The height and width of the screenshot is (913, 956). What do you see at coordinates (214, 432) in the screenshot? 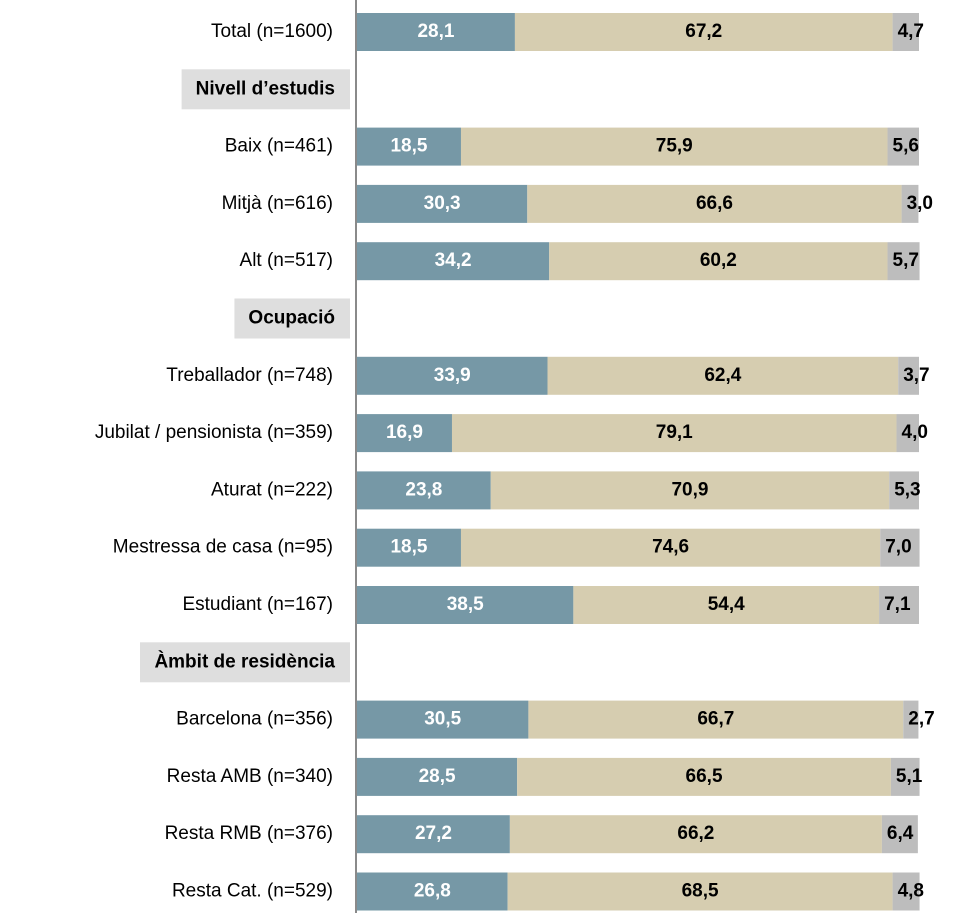
I see `category-label: Jubilat / pensionista (n=359)` at bounding box center [214, 432].